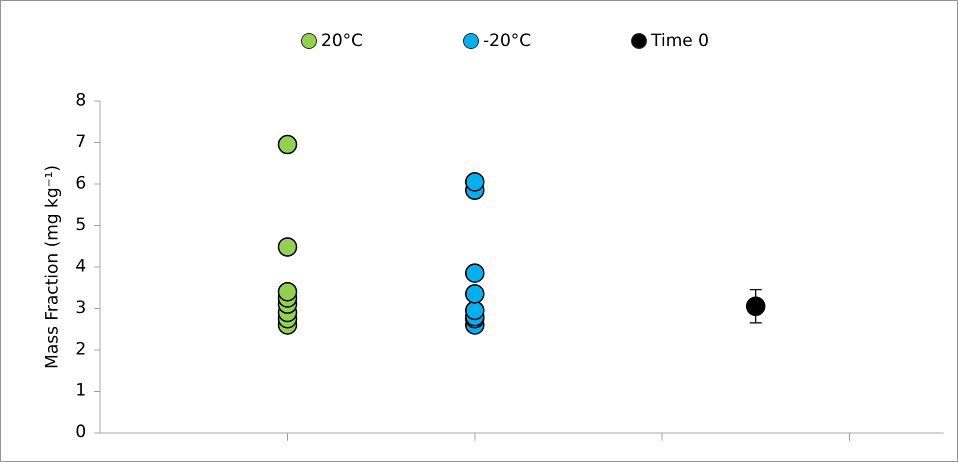 This screenshot has width=958, height=462. I want to click on y-tick-label: 0, so click(80, 432).